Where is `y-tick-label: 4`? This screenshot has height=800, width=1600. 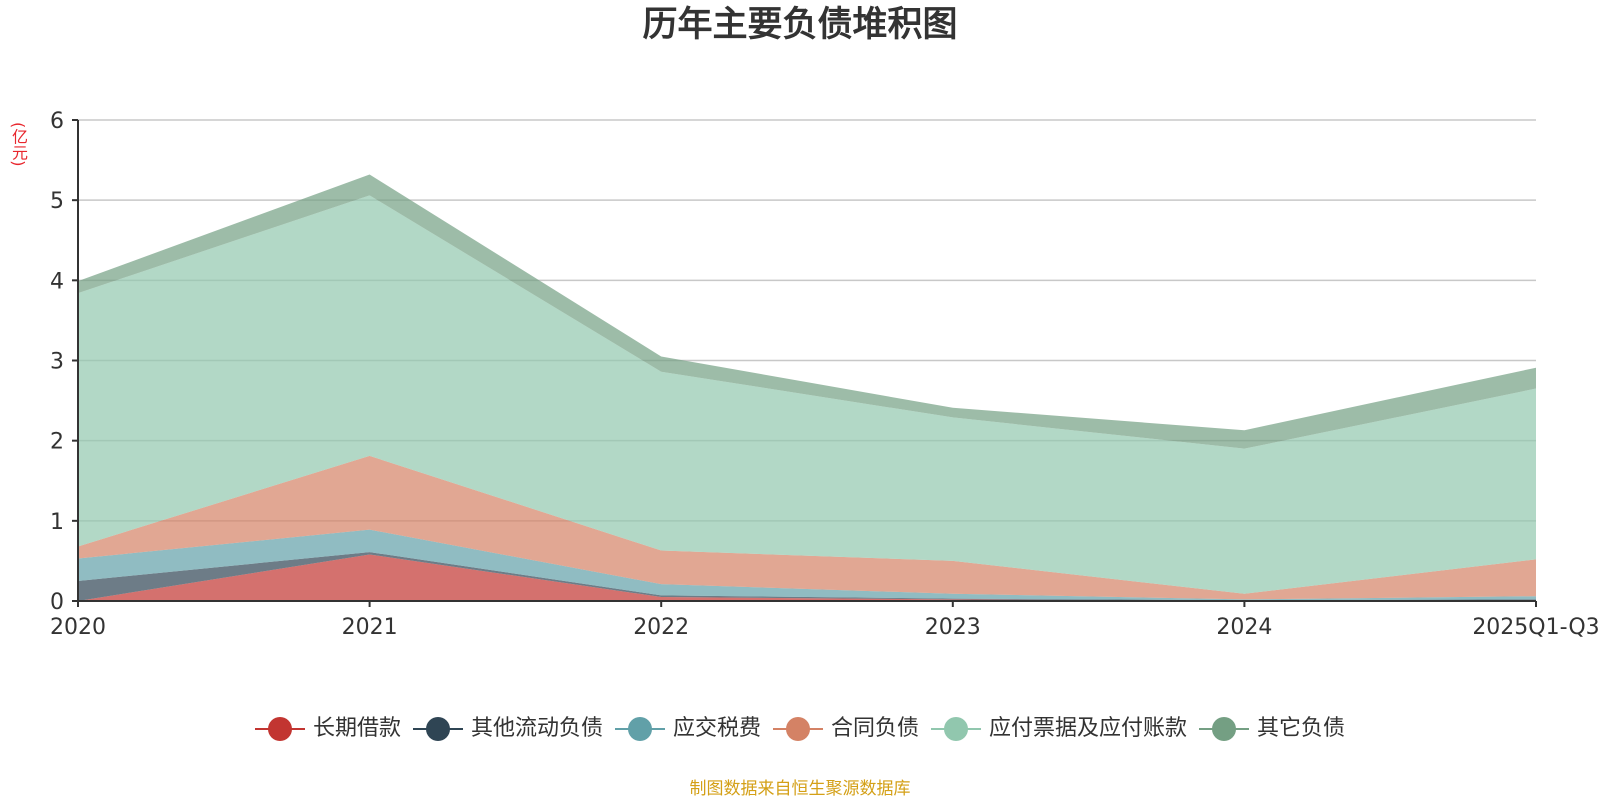
y-tick-label: 4 is located at coordinates (57, 281).